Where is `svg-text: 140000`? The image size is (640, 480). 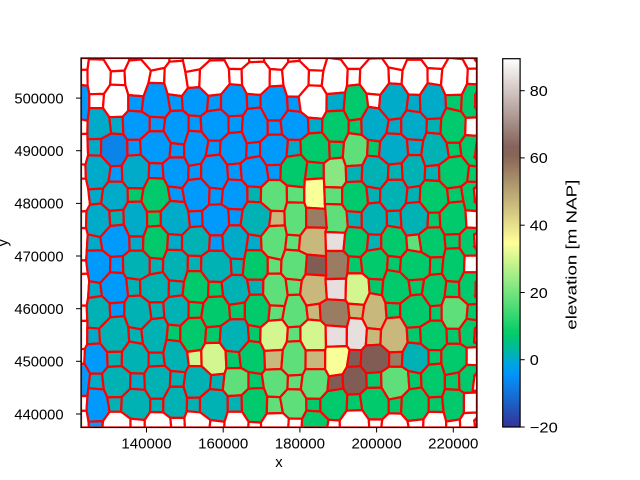 svg-text: 140000 is located at coordinates (146, 444).